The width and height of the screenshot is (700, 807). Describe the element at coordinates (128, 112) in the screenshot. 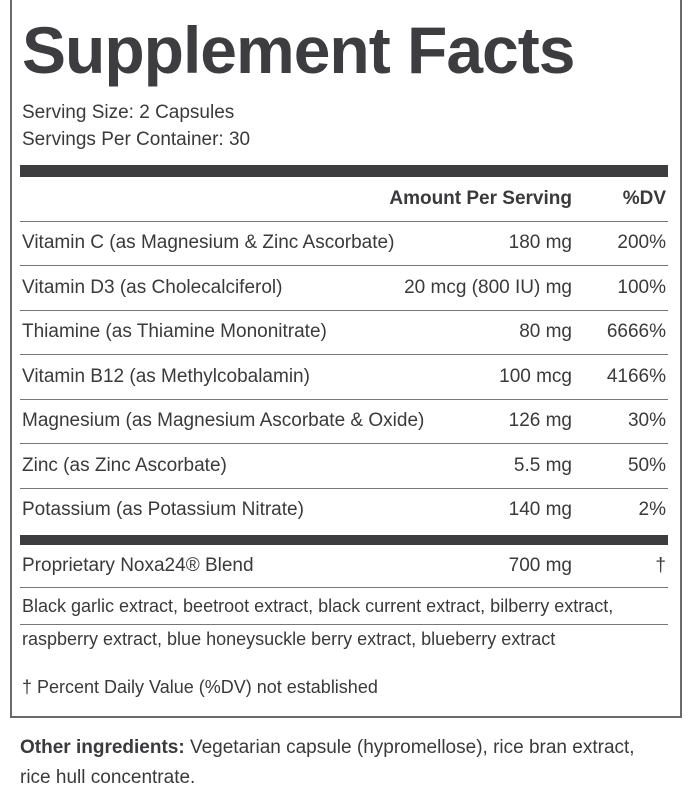

I see `serving-size: Serving Size: 2 Capsules` at that location.